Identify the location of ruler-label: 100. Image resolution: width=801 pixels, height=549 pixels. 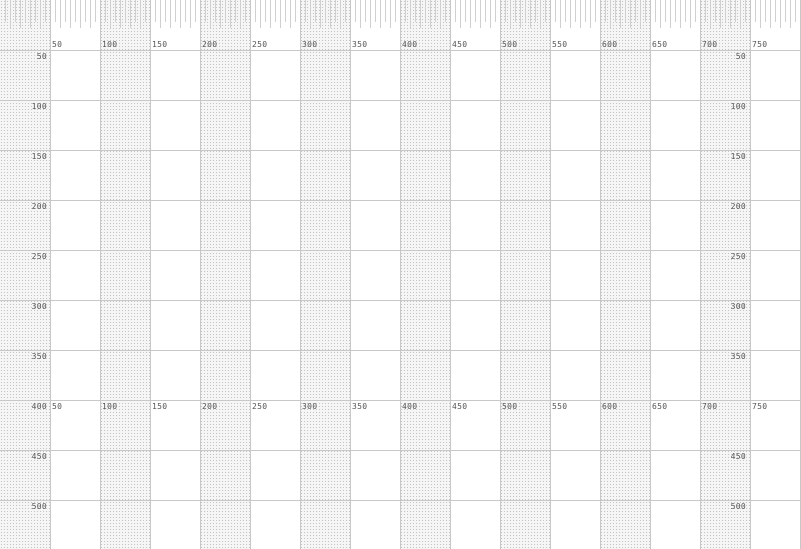
(39, 106).